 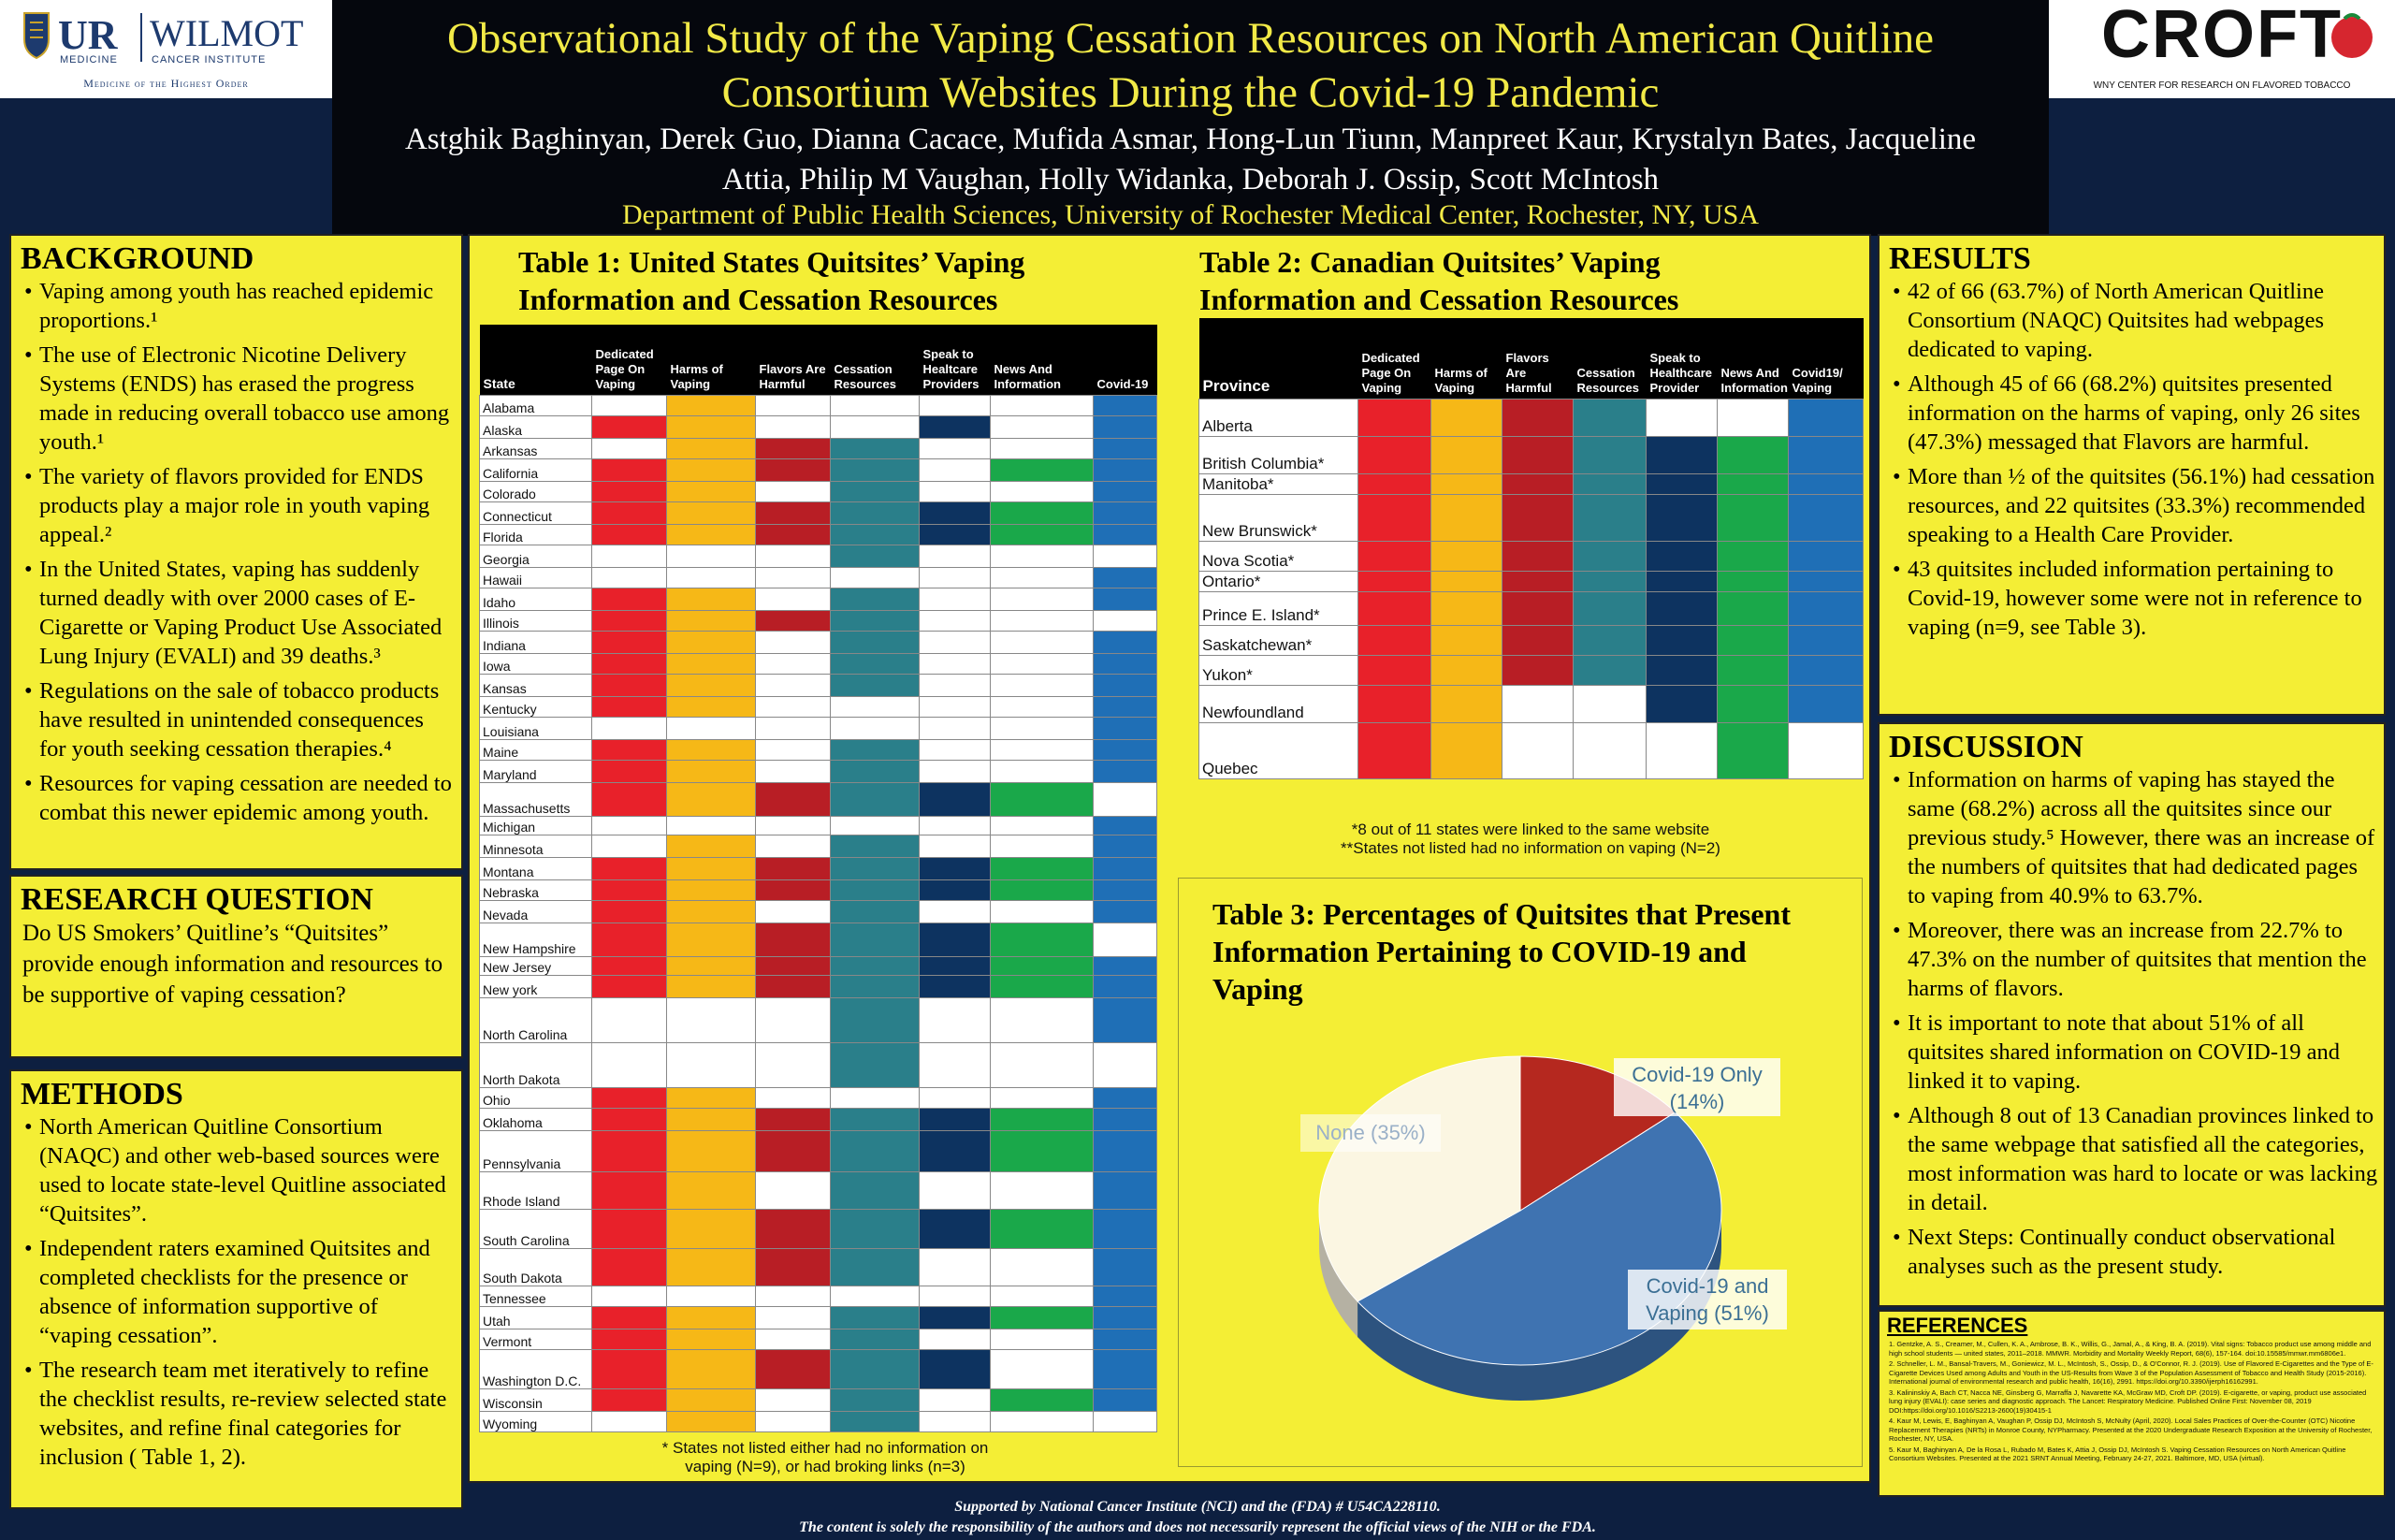 I want to click on row-name: British Columbia*, so click(x=1278, y=455).